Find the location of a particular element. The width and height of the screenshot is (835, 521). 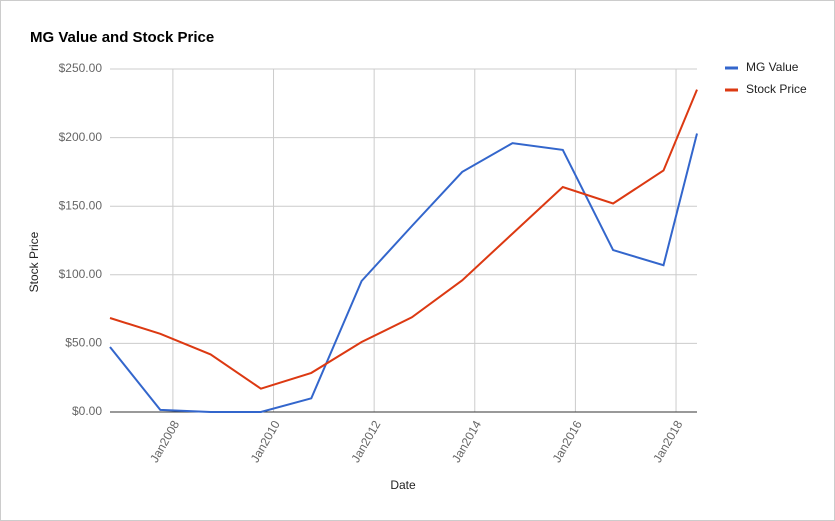

y-tick-label: $200.00 is located at coordinates (81, 137).